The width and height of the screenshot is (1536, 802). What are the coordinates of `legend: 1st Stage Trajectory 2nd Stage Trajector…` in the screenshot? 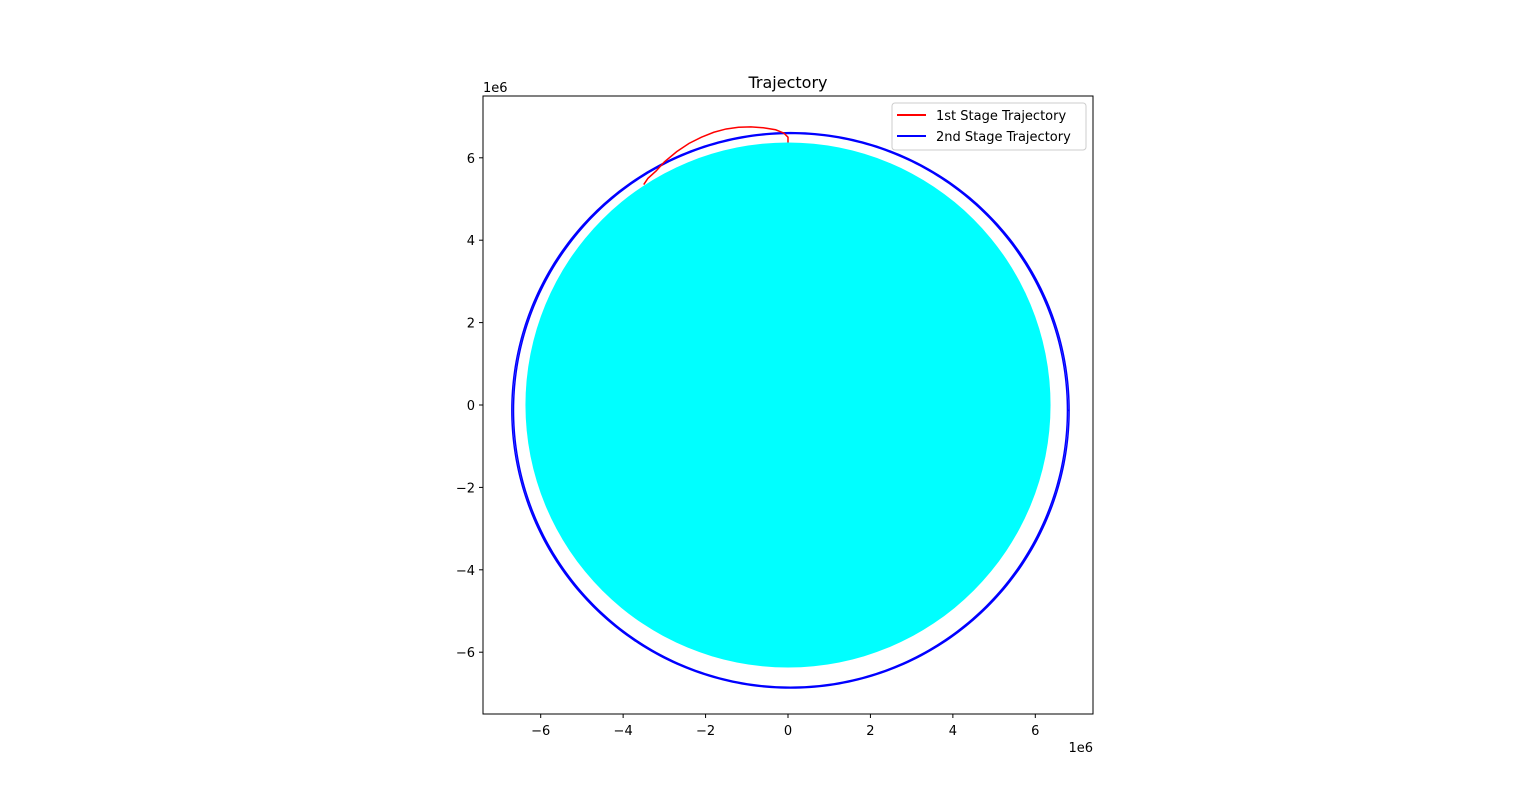 It's located at (989, 126).